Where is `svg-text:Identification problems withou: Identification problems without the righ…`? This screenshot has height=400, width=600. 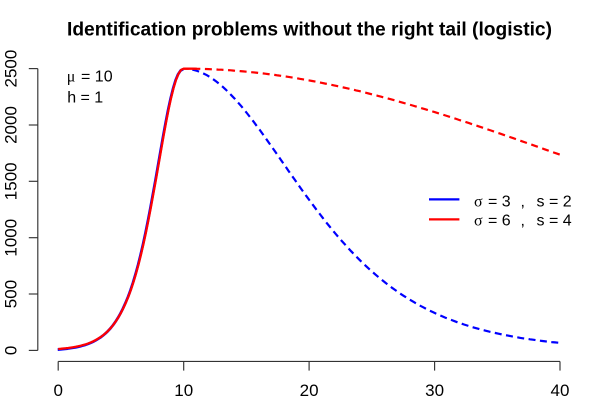 svg-text:Identification problems withou: Identification problems without the righ… is located at coordinates (309, 30).